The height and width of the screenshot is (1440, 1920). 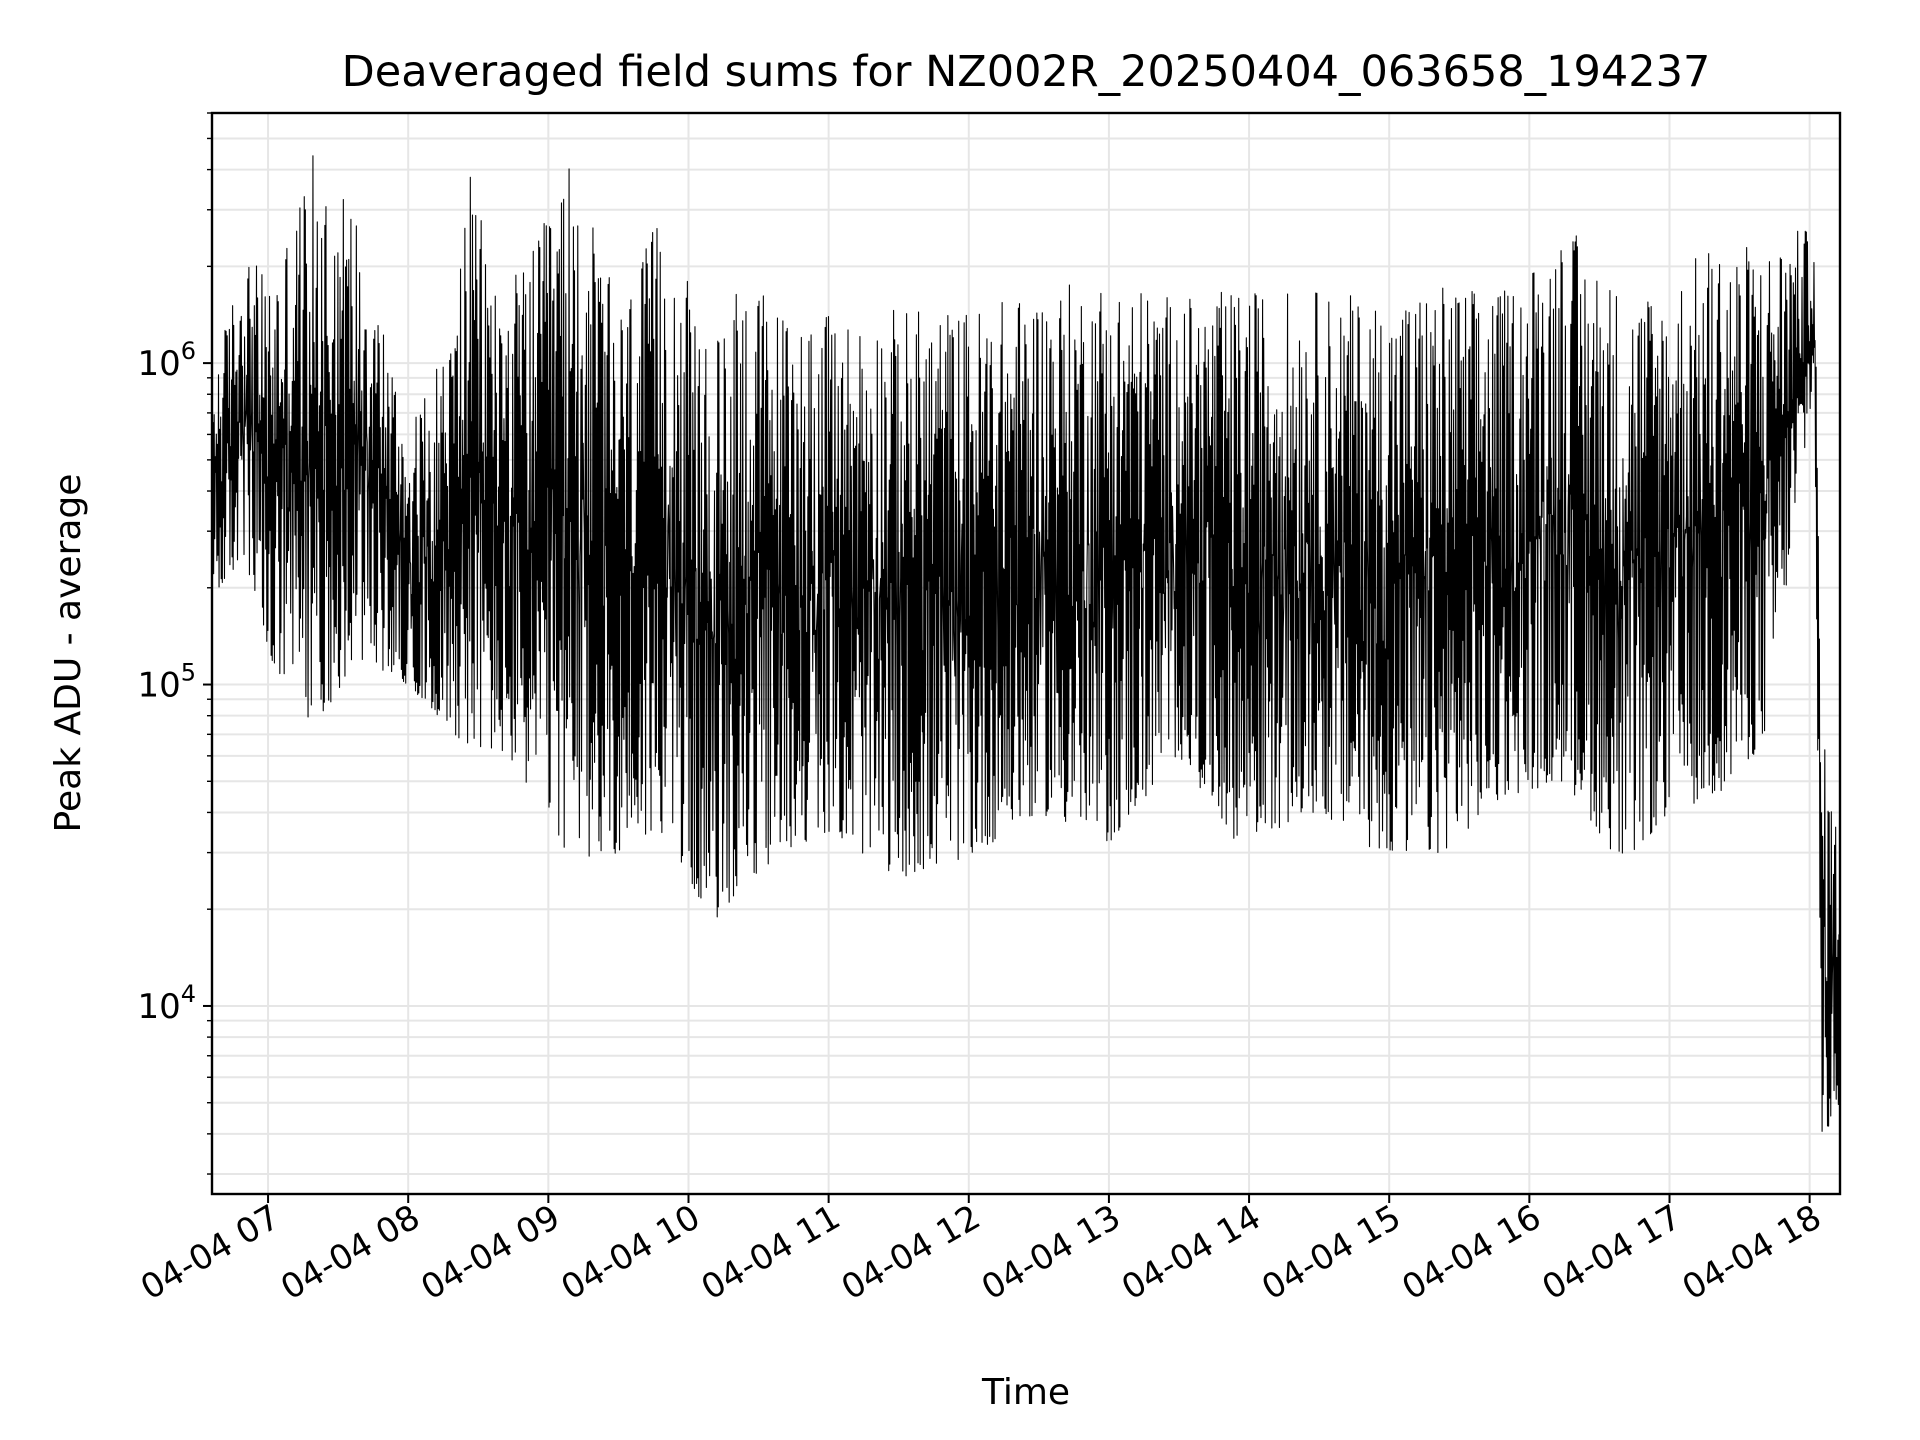 What do you see at coordinates (68, 653) in the screenshot?
I see `y-axis-label: Peak ADU - average` at bounding box center [68, 653].